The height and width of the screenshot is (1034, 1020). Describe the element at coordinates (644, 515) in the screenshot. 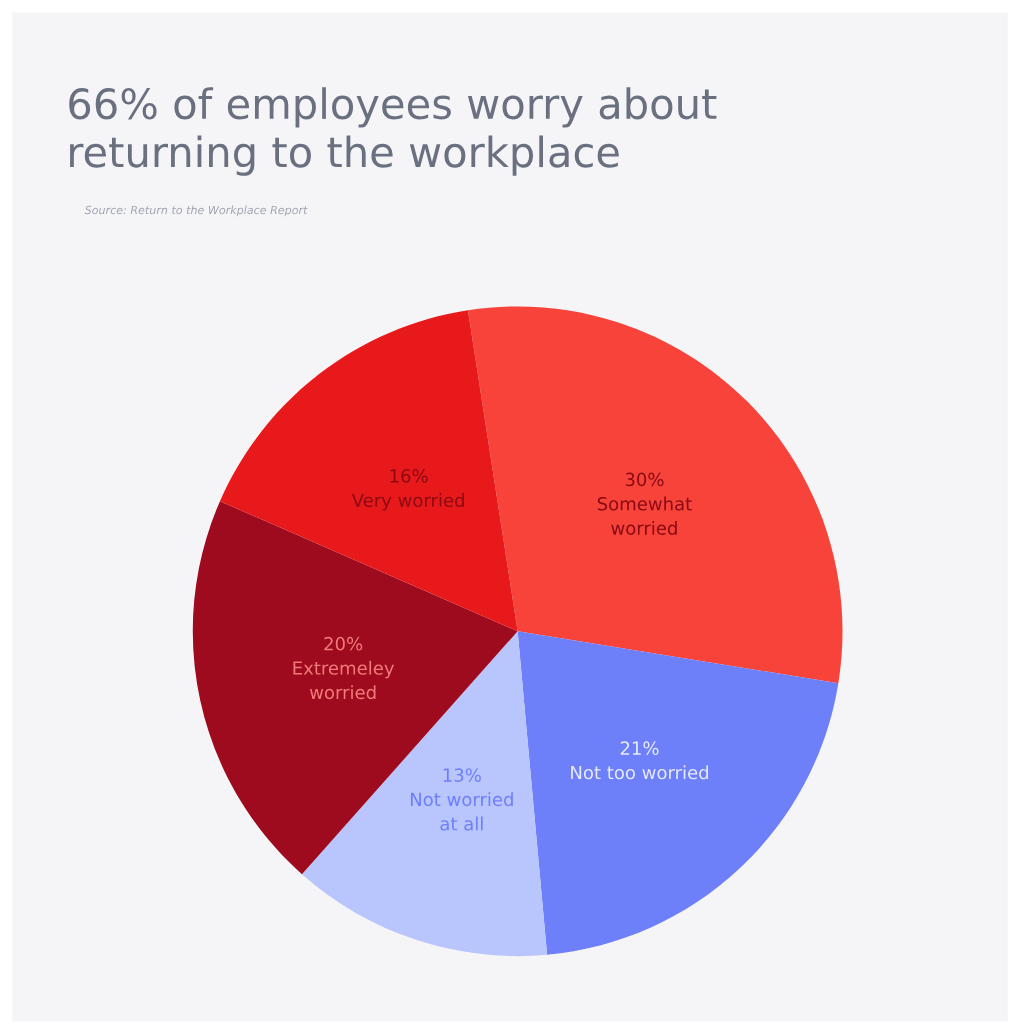

I see `slice-label: Somewhat worried` at that location.